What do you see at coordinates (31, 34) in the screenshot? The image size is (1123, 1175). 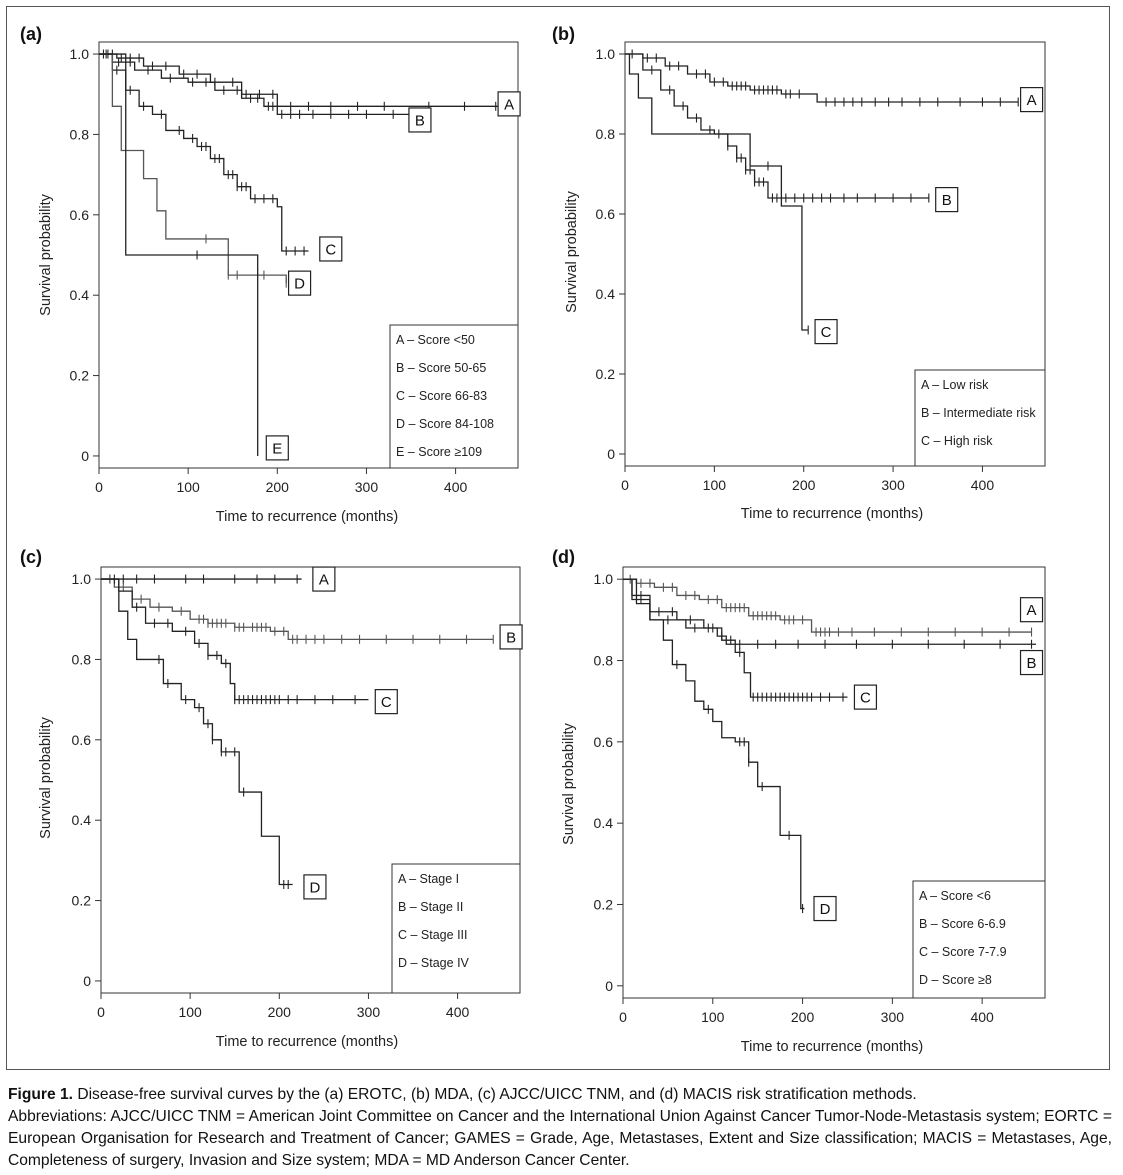 I see `panel-label: (a)` at bounding box center [31, 34].